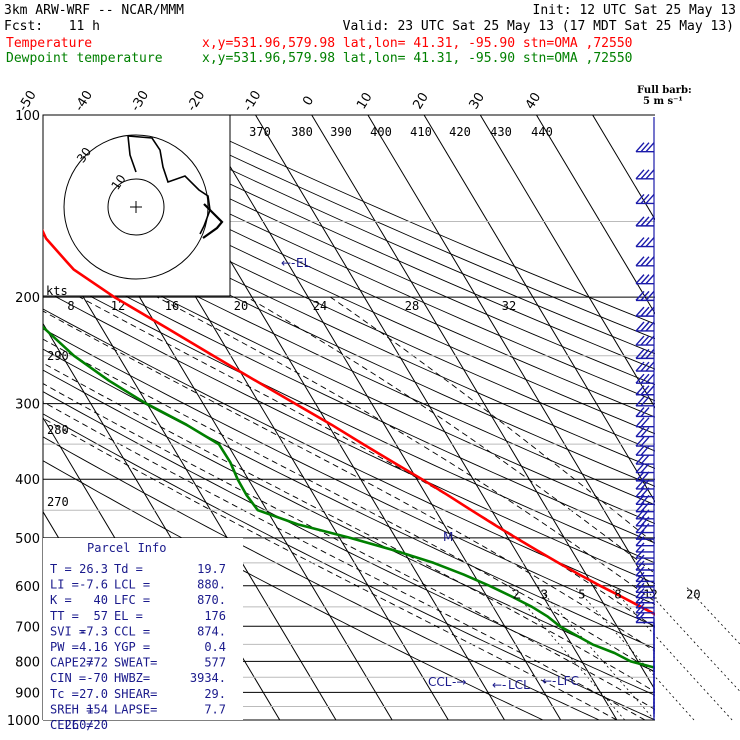  I want to click on hodograph-trace-low, so click(213, 221).